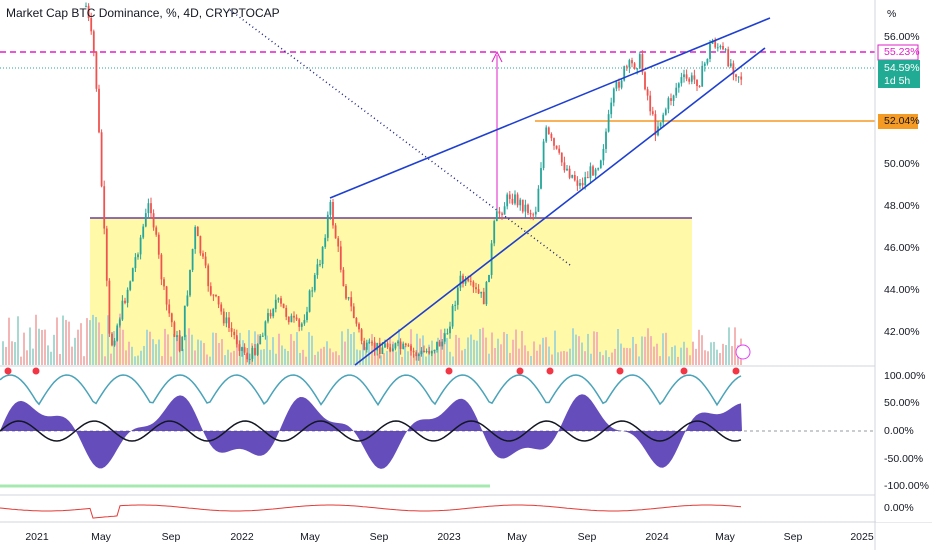  What do you see at coordinates (371, 431) in the screenshot?
I see `osc-area` at bounding box center [371, 431].